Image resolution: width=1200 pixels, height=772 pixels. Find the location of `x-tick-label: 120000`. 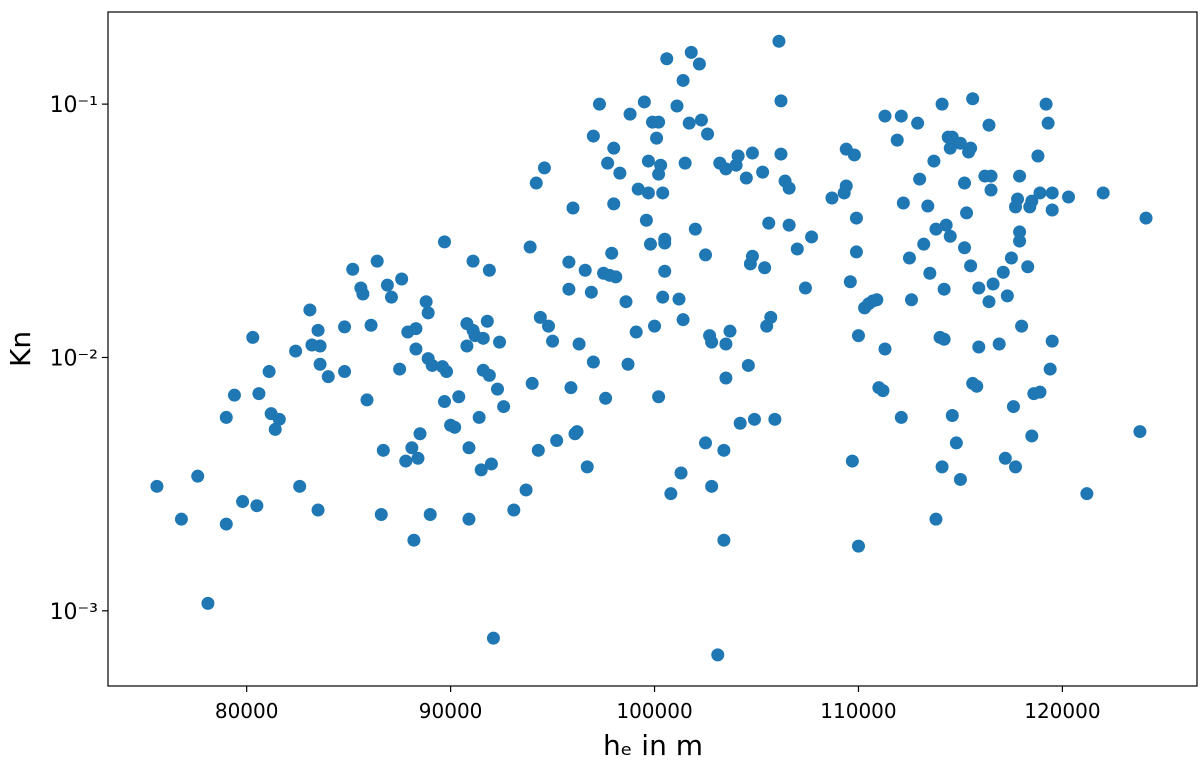

x-tick-label: 120000 is located at coordinates (1062, 711).